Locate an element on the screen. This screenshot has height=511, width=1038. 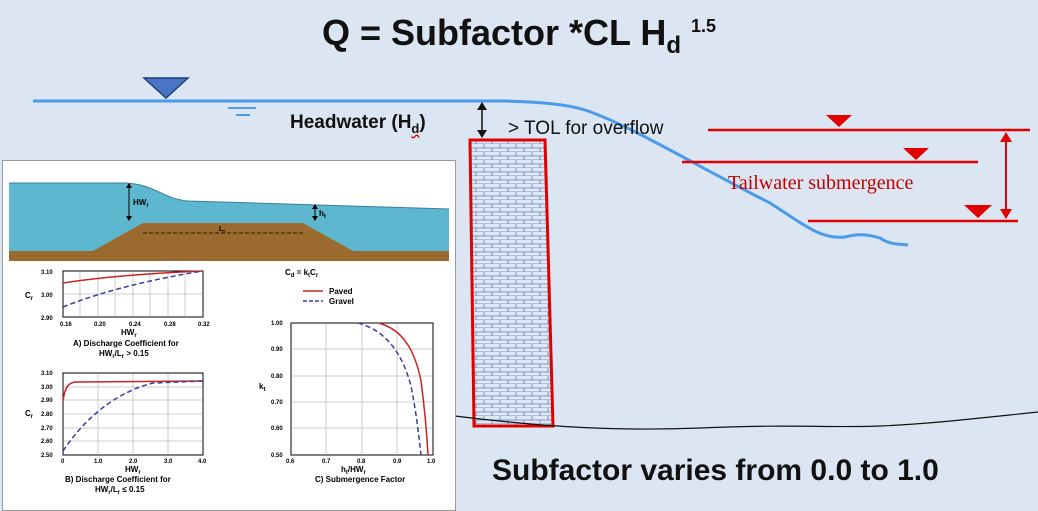
svg-text: Cd = ktCr is located at coordinates (302, 273).